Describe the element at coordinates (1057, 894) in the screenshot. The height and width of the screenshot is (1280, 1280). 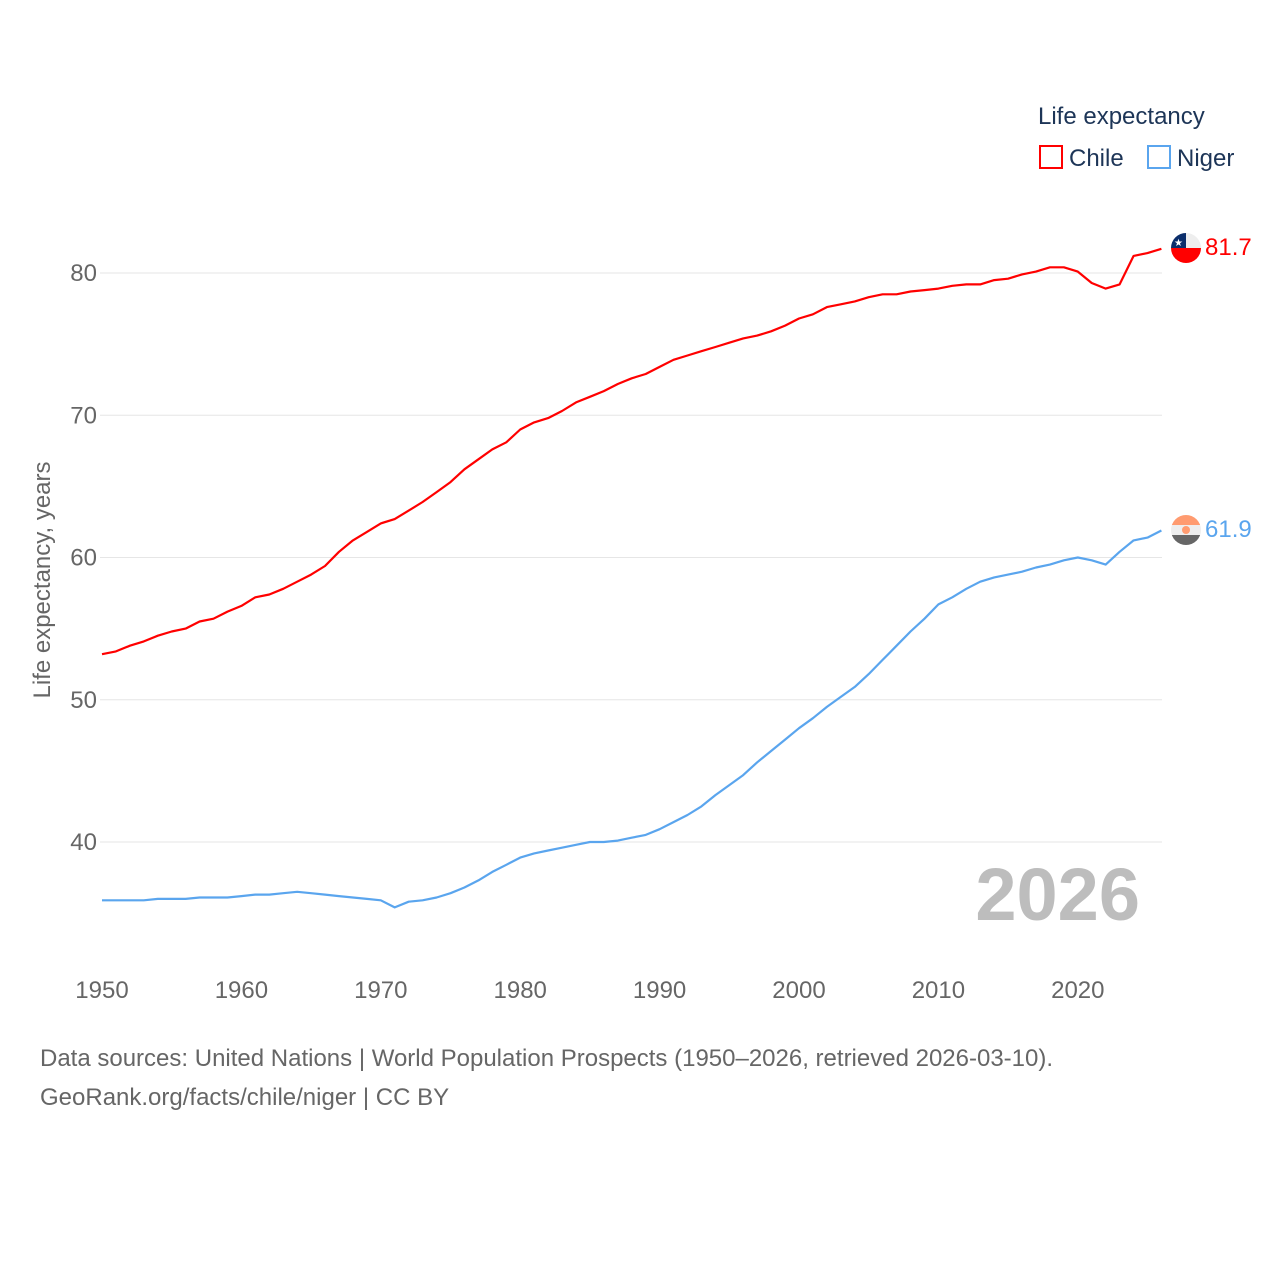
I see `current-year-label: 2026` at that location.